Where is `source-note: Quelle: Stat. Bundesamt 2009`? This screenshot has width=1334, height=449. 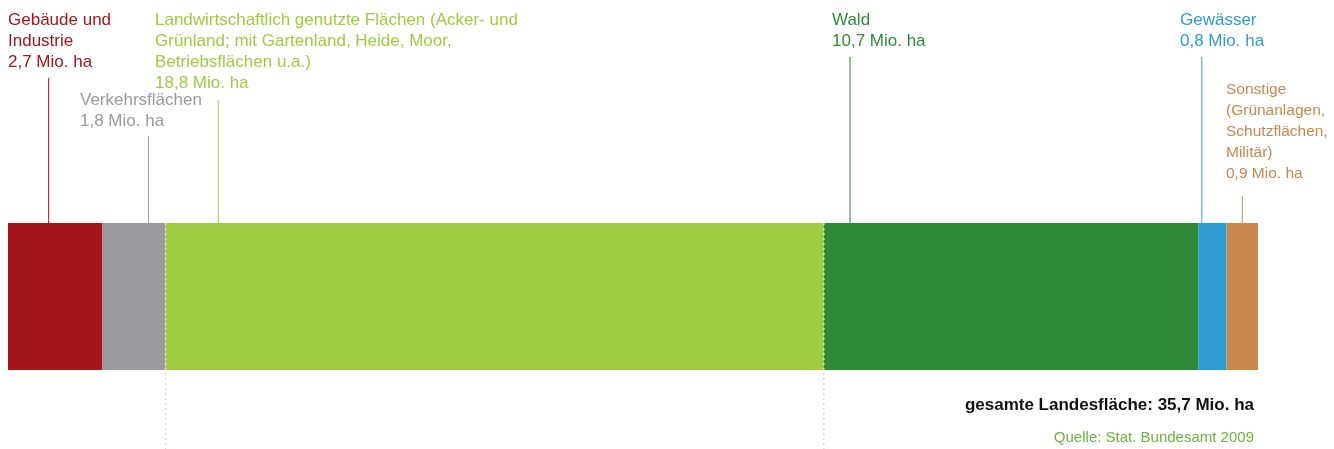
source-note: Quelle: Stat. Bundesamt 2009 is located at coordinates (1153, 436).